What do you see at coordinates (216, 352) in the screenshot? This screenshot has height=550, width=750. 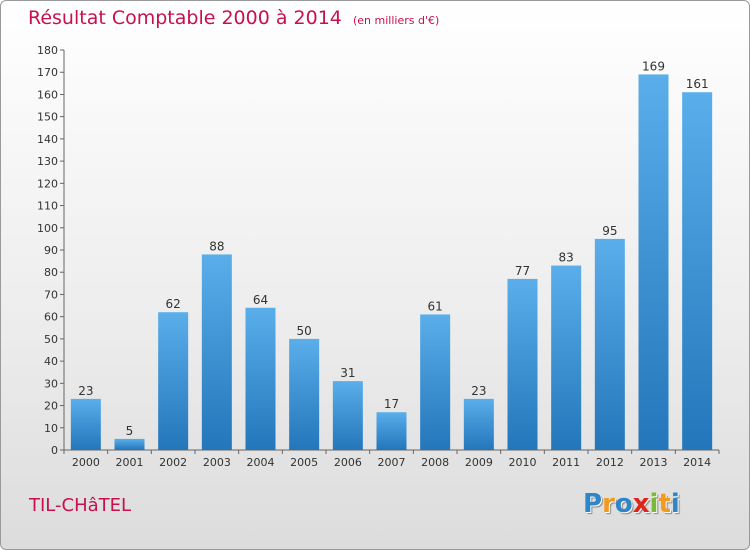 I see `bar-2003` at bounding box center [216, 352].